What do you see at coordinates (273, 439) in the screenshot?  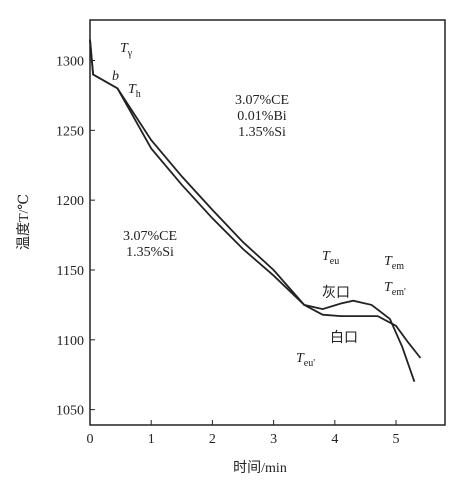 I see `x-tick-label: 3` at bounding box center [273, 439].